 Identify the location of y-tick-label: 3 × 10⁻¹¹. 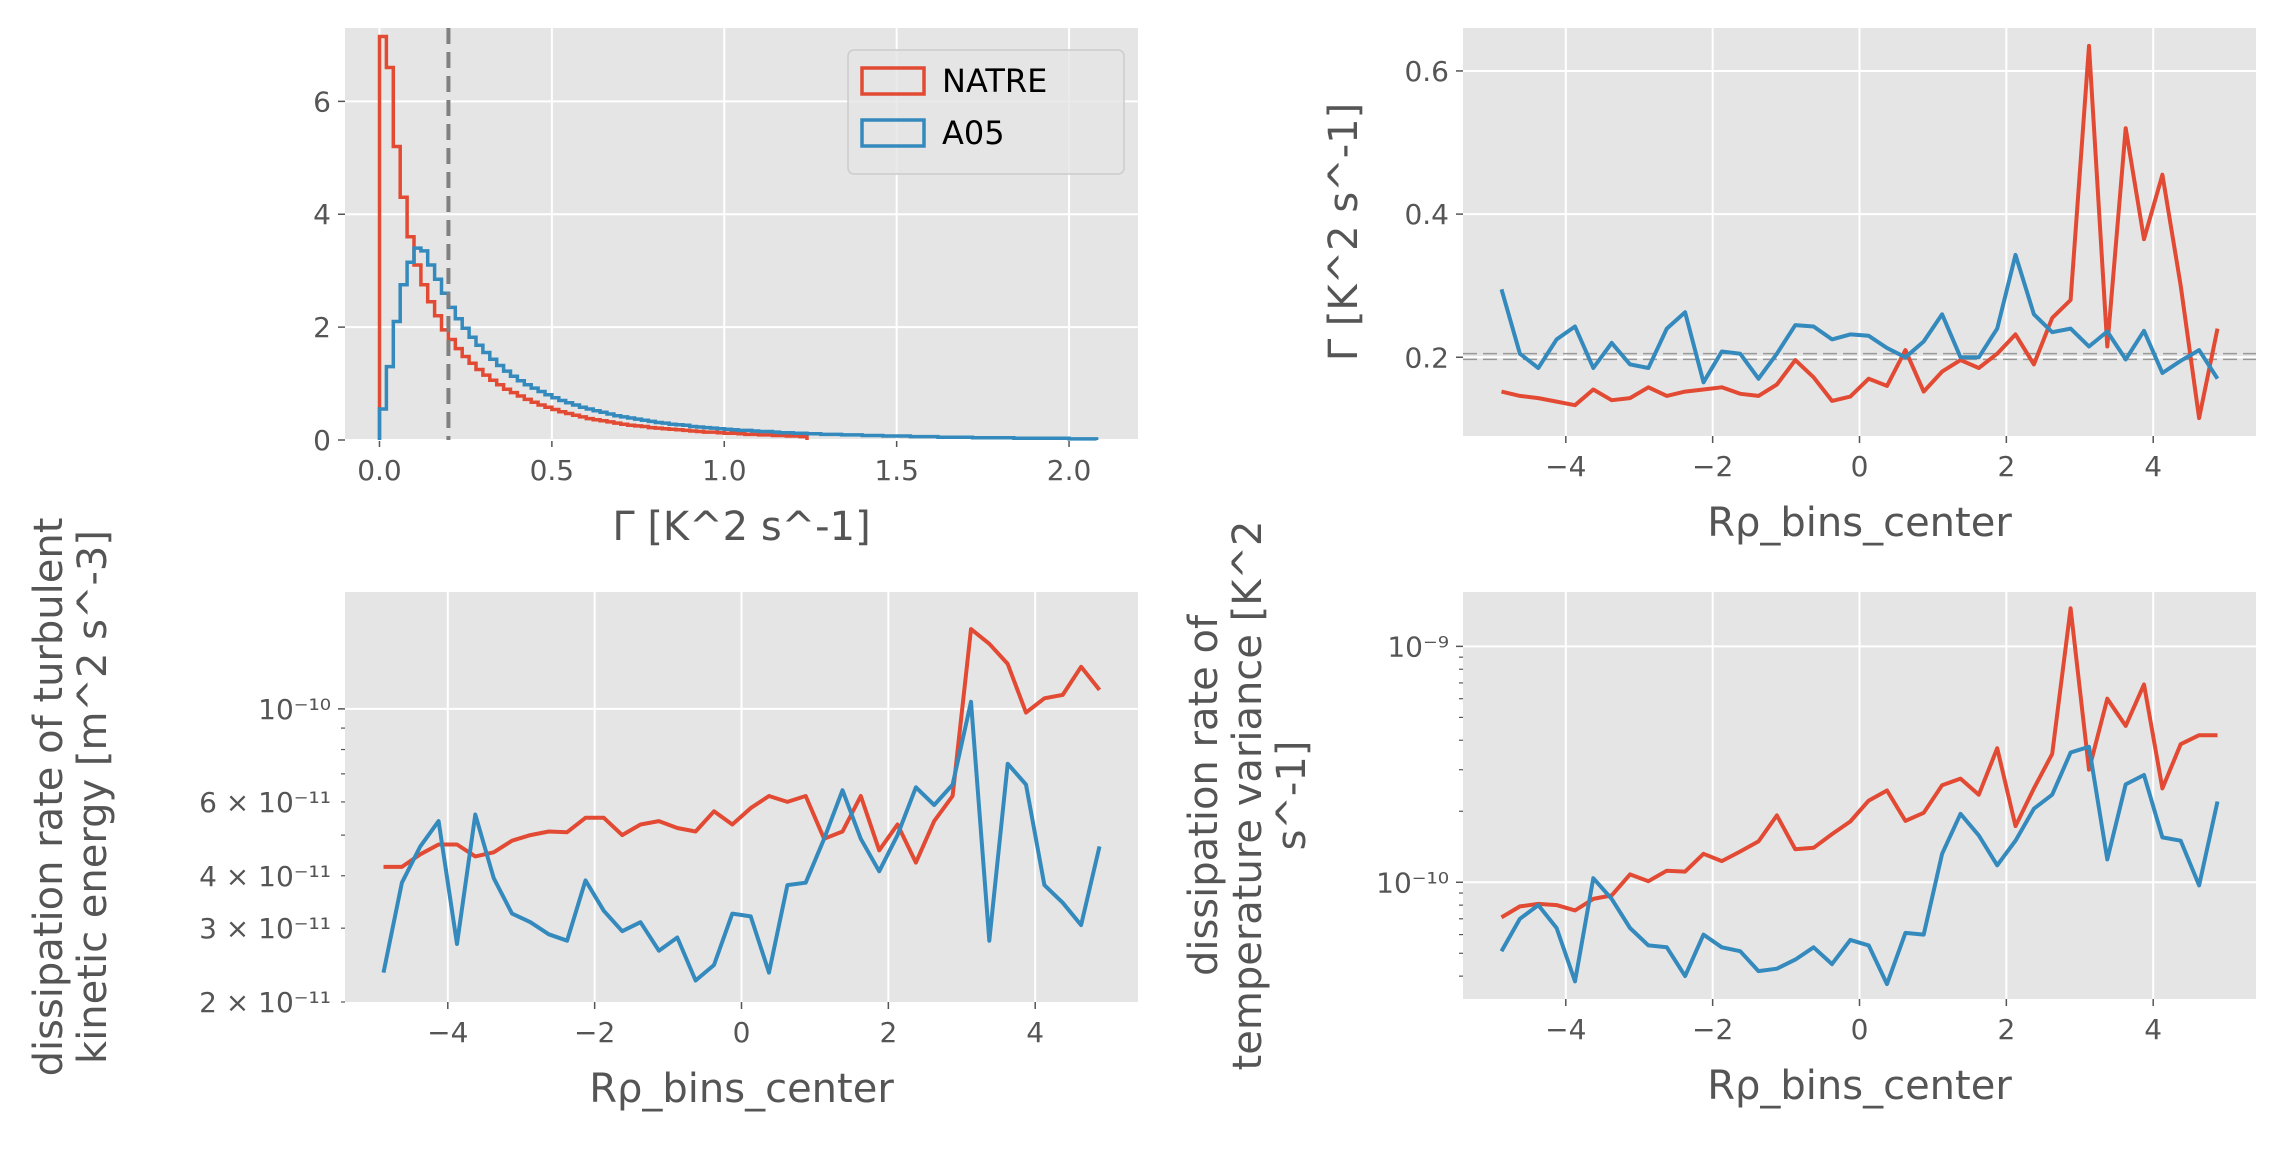
(265, 928).